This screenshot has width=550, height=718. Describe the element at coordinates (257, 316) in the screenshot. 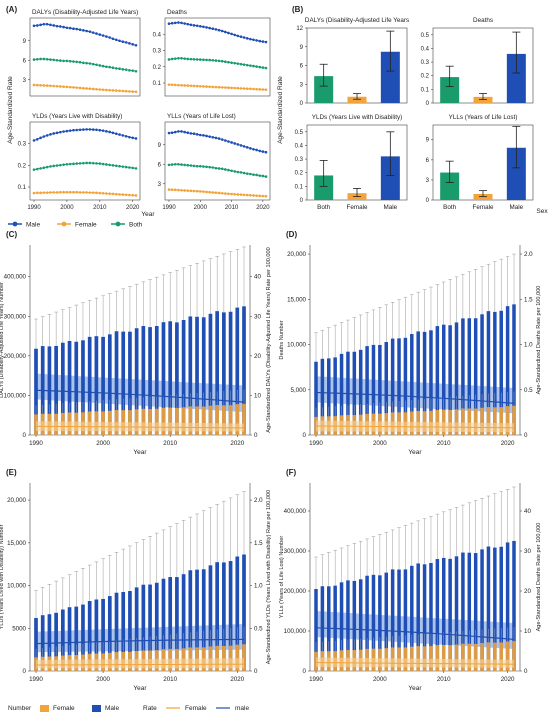

I see `right-tick-label: 30` at that location.